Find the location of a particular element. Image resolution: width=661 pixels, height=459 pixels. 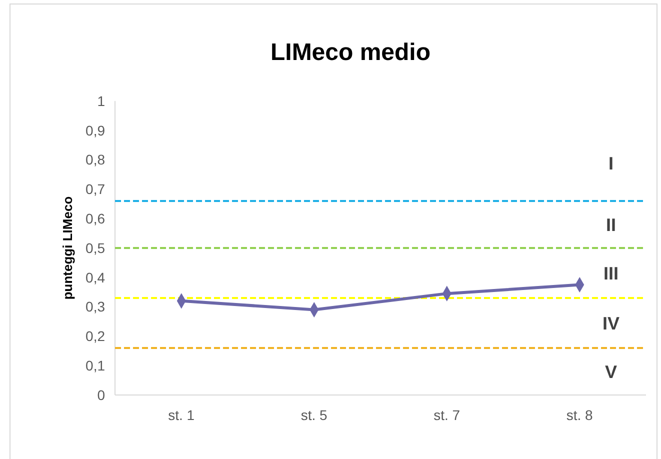

x-tick-label: st. 5 is located at coordinates (314, 415).